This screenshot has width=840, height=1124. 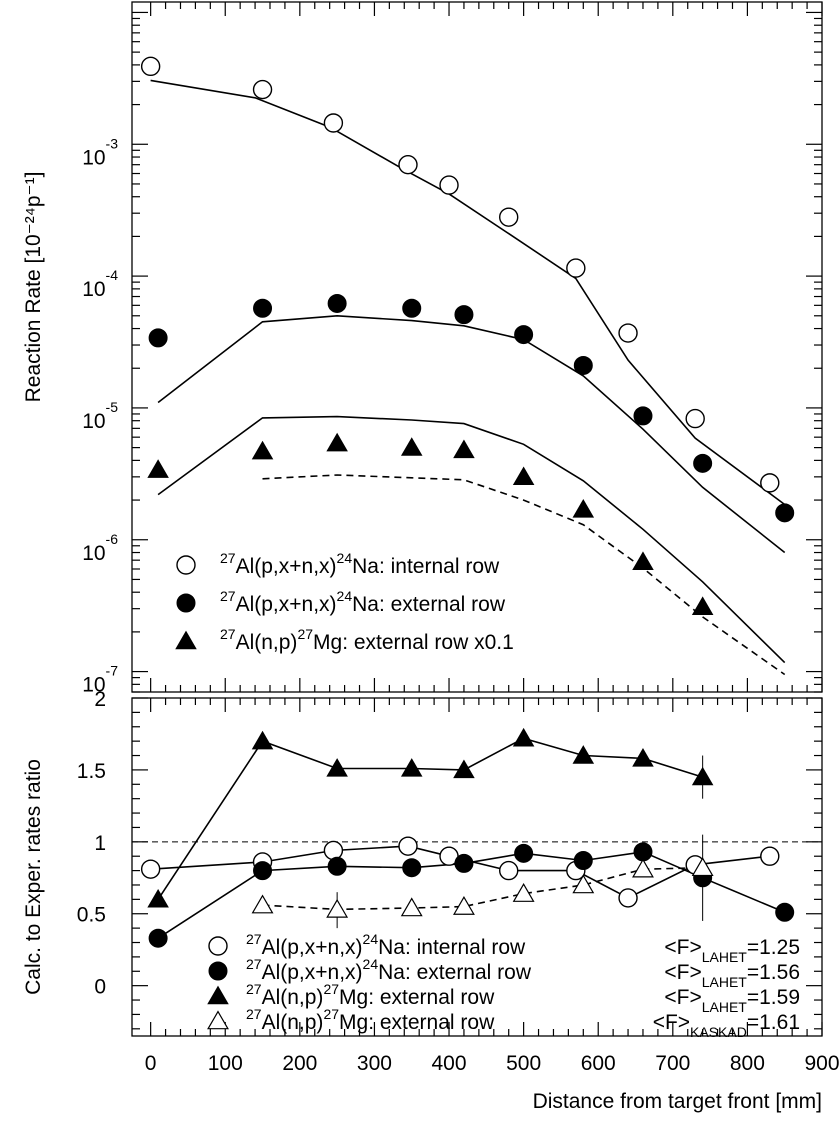 I want to click on x-tick-label: 900, so click(x=821, y=1063).